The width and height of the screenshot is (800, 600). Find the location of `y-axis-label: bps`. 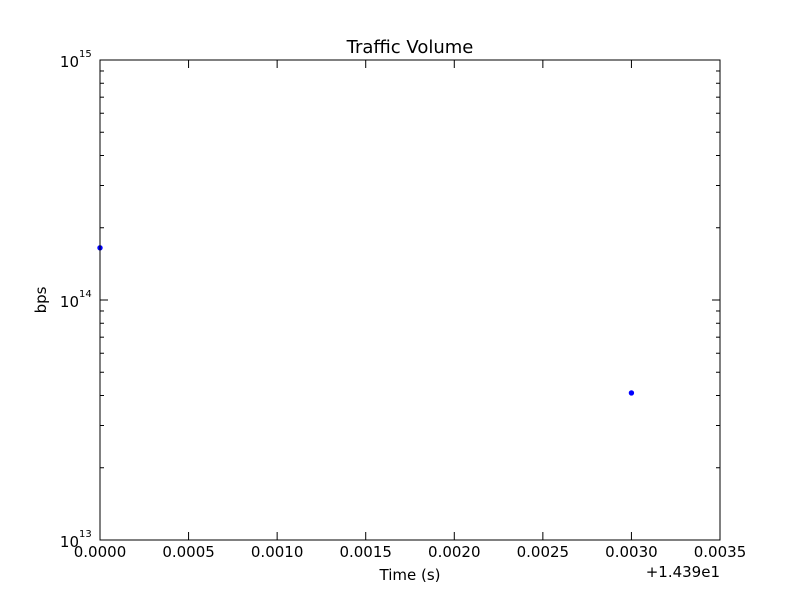

y-axis-label: bps is located at coordinates (41, 299).